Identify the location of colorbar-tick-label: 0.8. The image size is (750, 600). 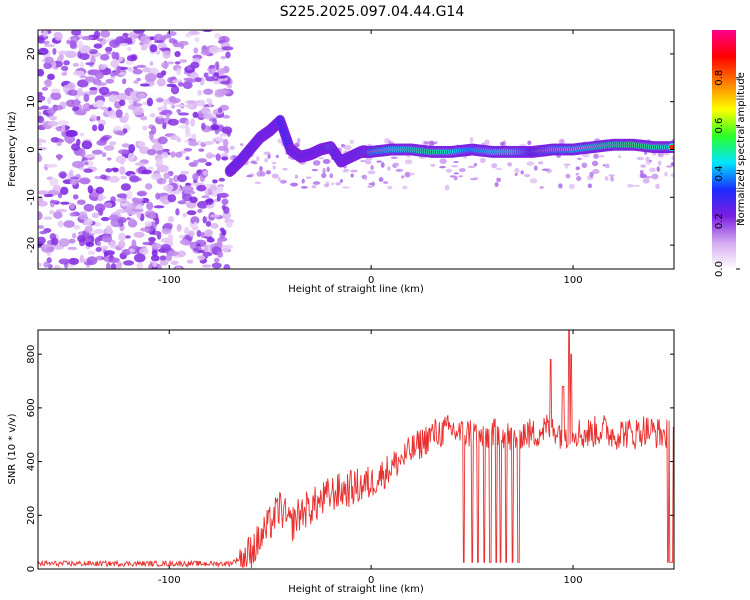
(719, 78).